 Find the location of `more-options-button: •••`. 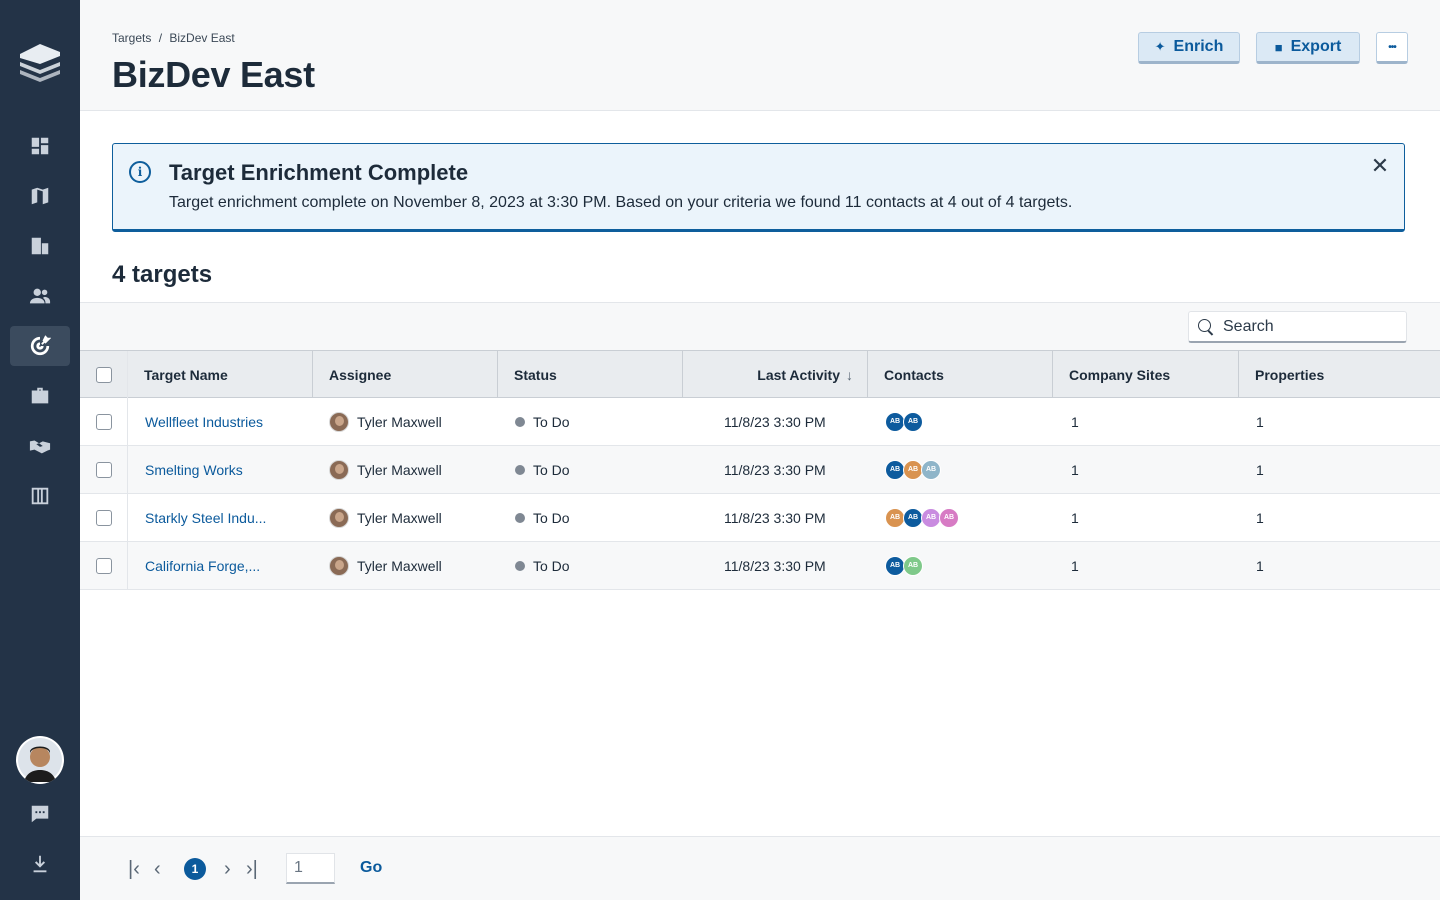

more-options-button: ••• is located at coordinates (1392, 48).